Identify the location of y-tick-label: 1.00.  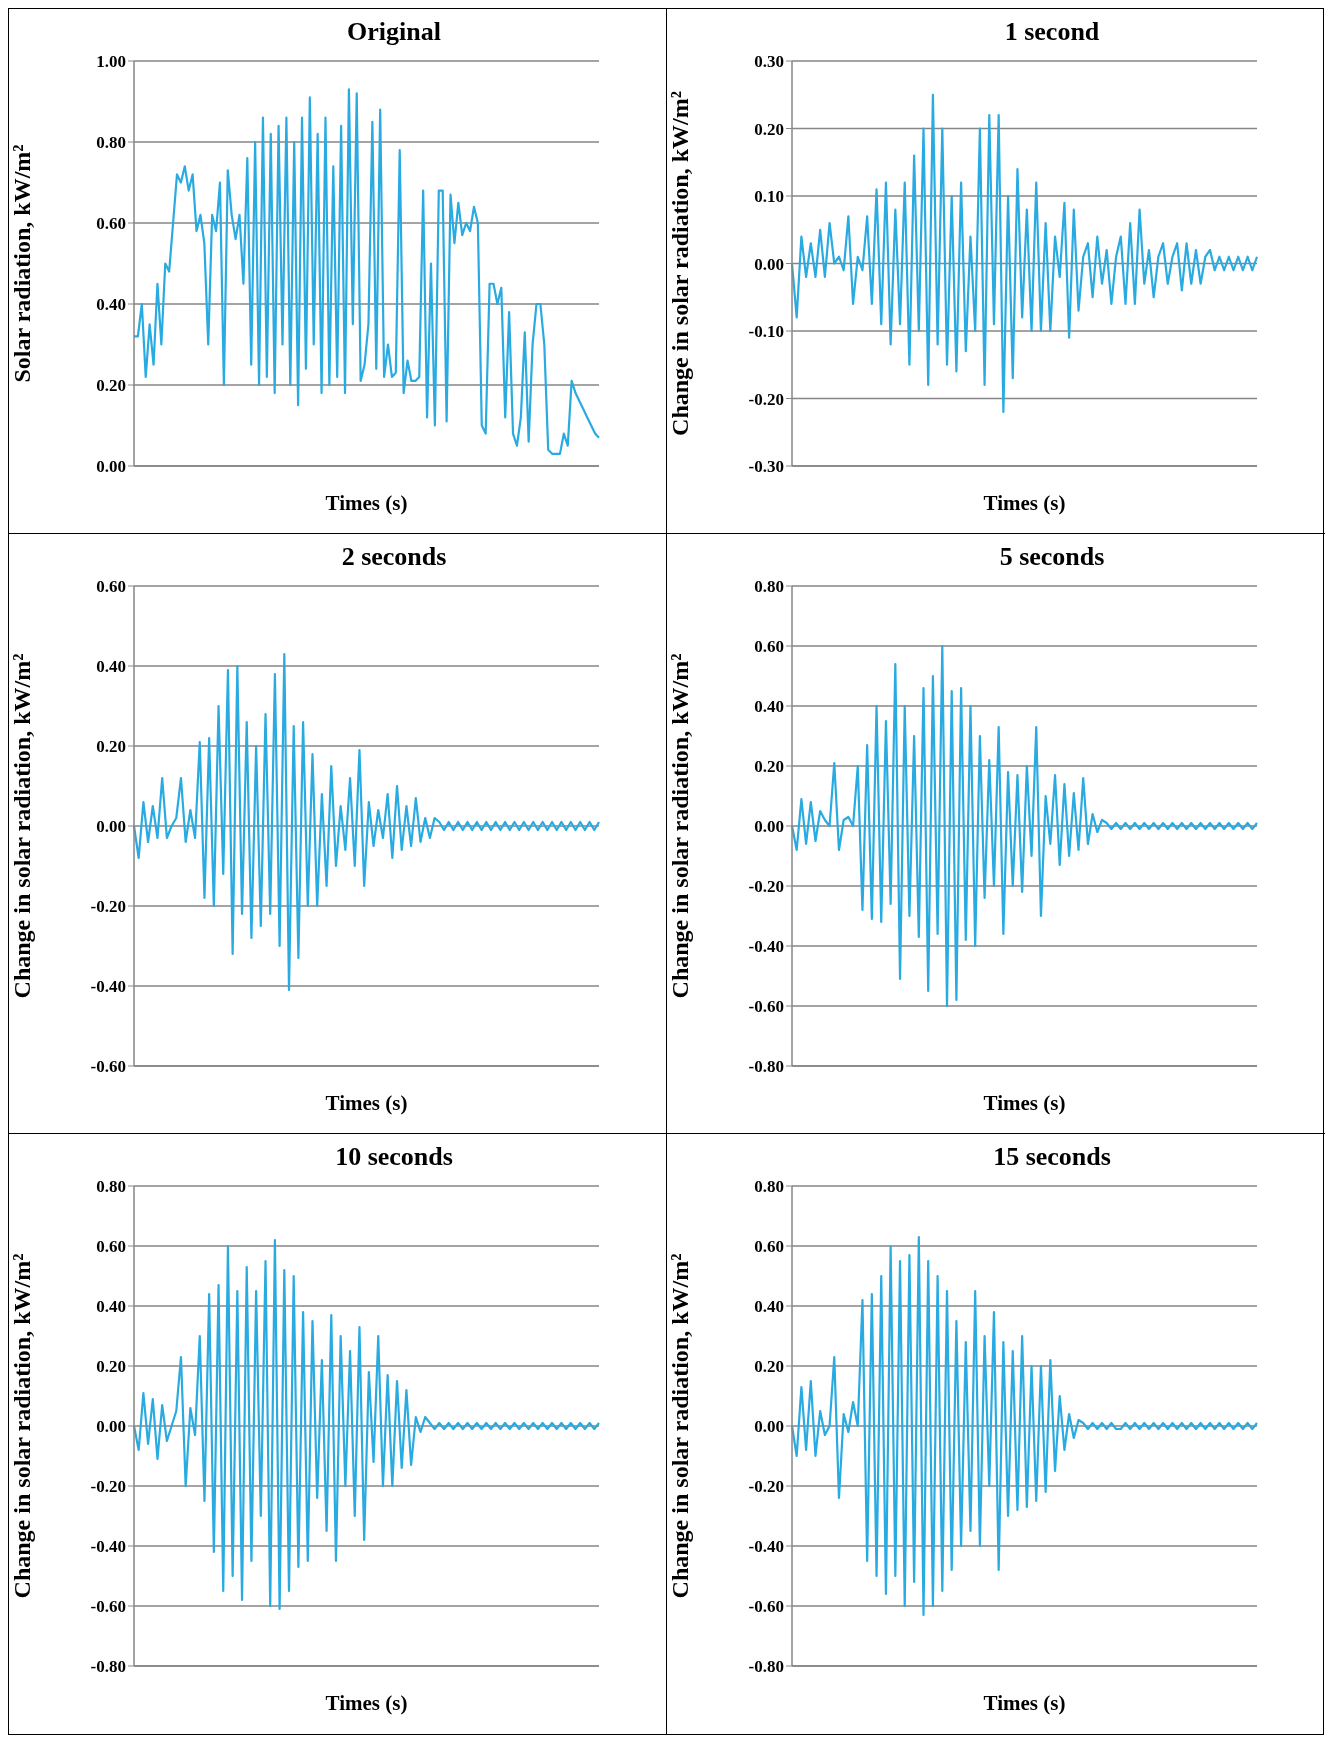
(111, 62).